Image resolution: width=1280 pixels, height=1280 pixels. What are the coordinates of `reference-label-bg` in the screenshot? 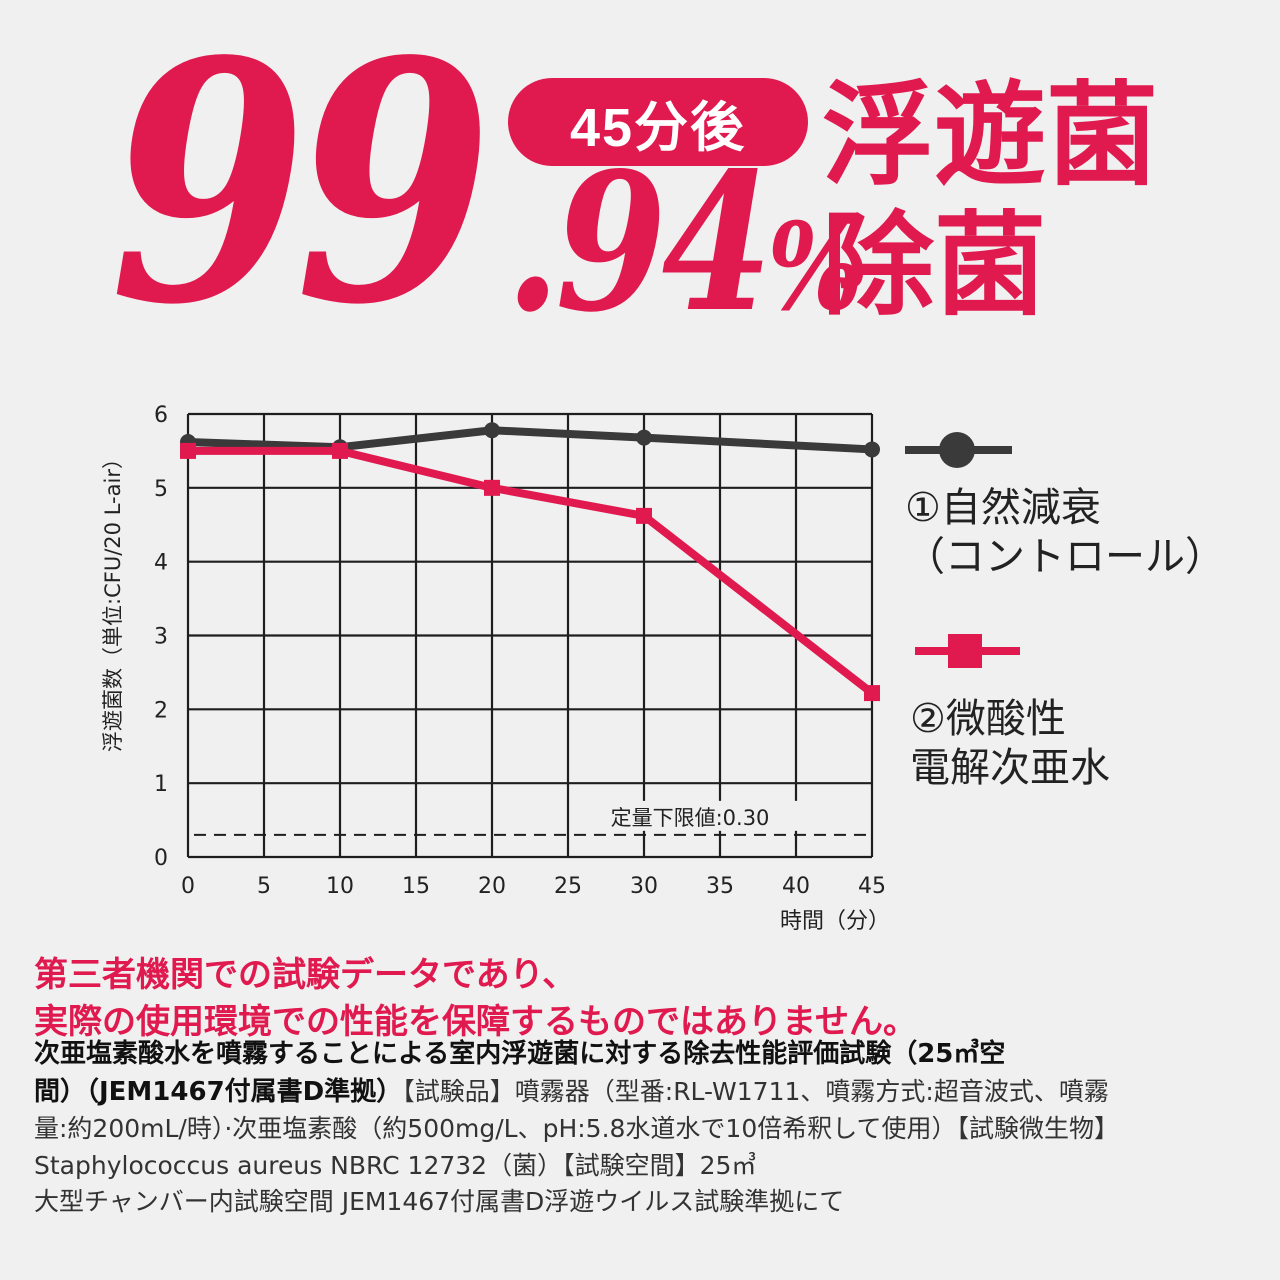 It's located at (686, 815).